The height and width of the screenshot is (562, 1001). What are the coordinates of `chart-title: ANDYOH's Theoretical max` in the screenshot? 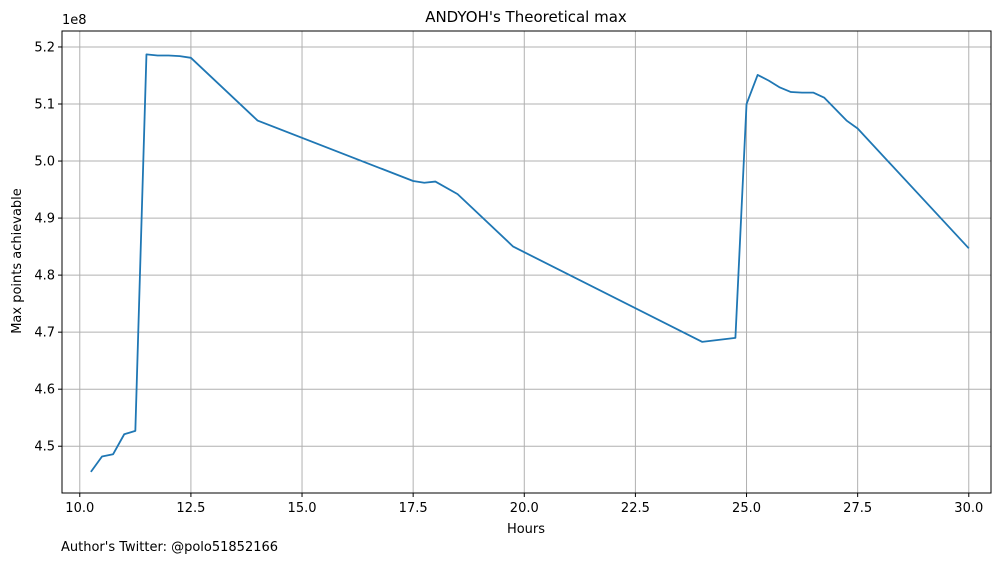 It's located at (526, 17).